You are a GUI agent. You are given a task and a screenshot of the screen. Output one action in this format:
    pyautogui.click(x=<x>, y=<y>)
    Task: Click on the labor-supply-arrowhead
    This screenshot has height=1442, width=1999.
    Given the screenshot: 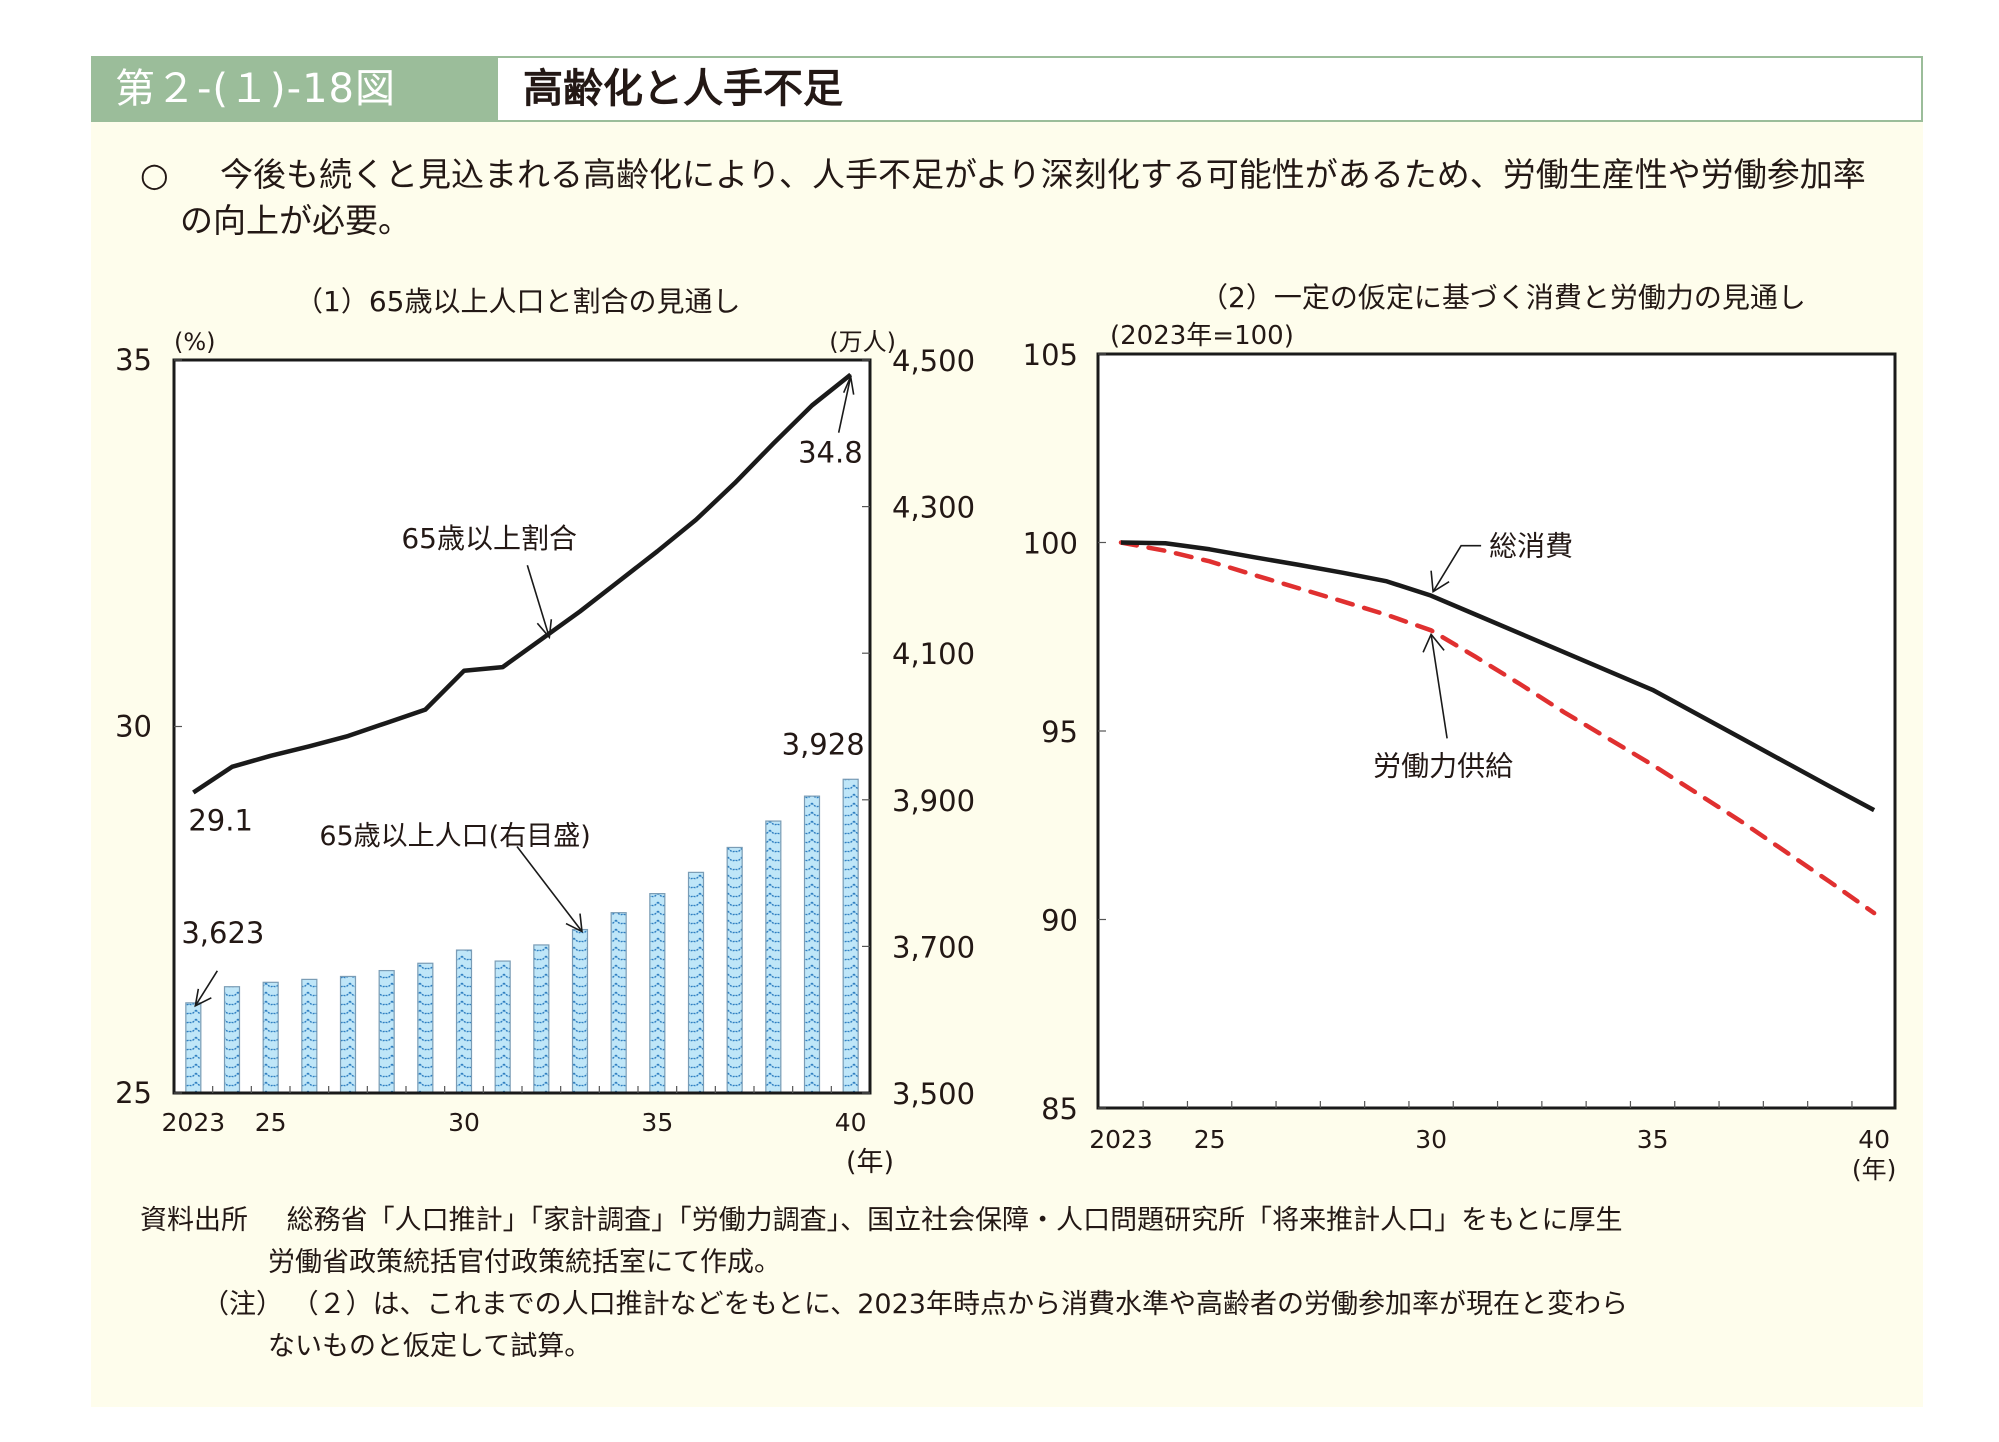 What is the action you would take?
    pyautogui.click(x=1433, y=642)
    